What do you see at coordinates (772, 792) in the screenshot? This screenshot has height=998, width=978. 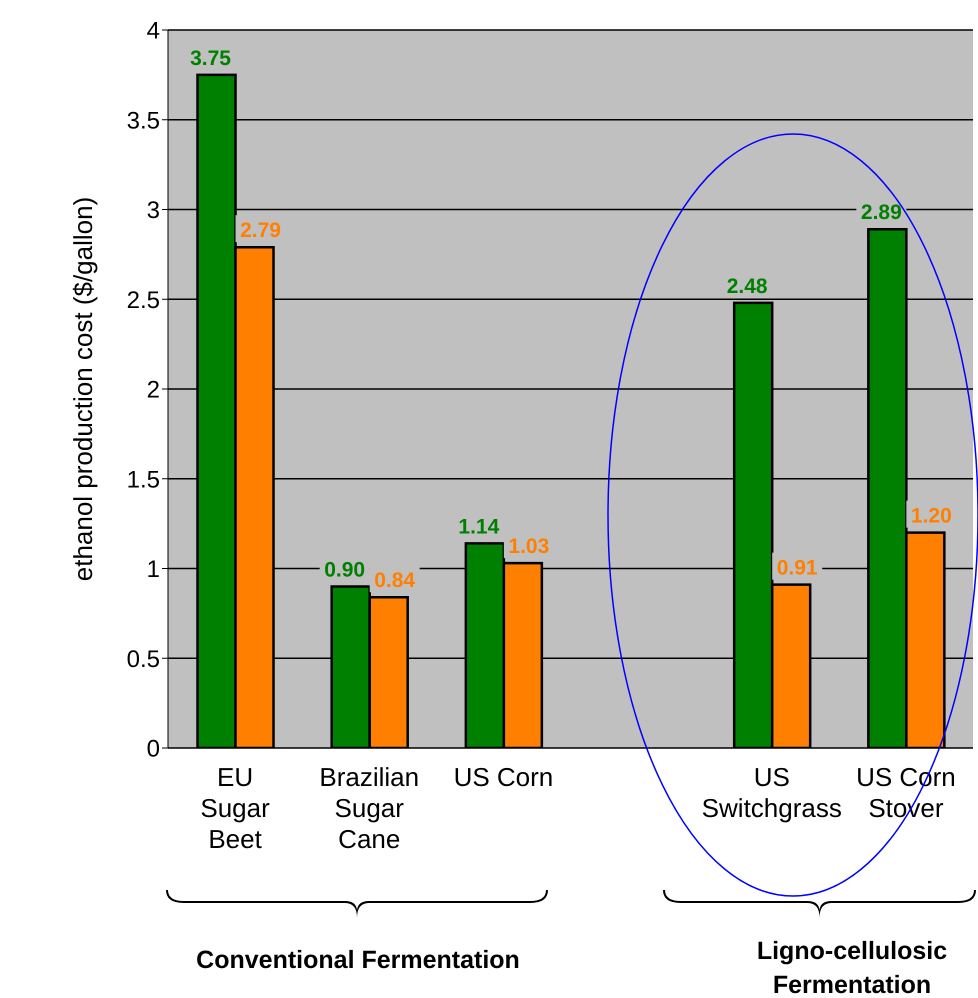 I see `x-tick-label: US Switchgrass` at bounding box center [772, 792].